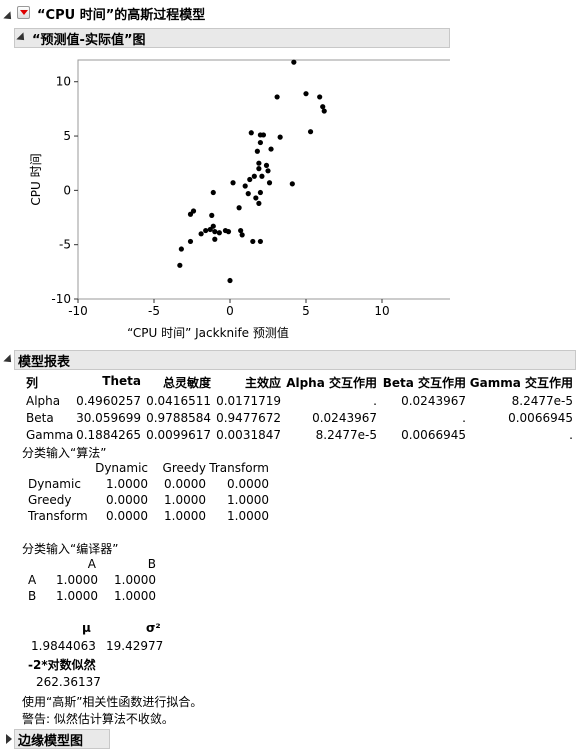  What do you see at coordinates (112, 702) in the screenshot?
I see `fit-note: 使用“高斯”相关性函数进行拟合。` at bounding box center [112, 702].